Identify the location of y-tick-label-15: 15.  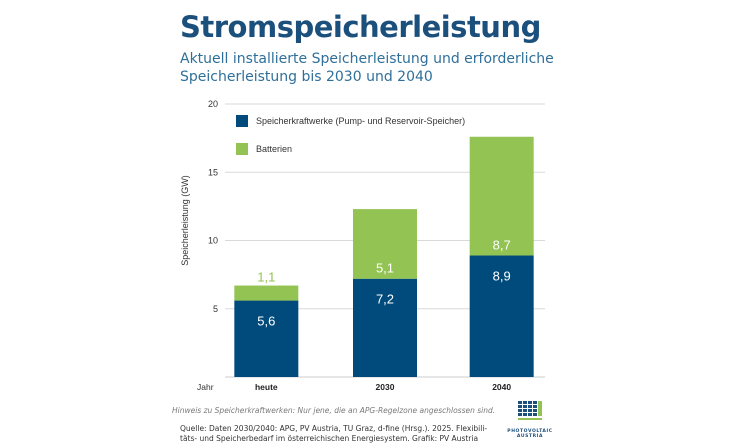
(213, 172).